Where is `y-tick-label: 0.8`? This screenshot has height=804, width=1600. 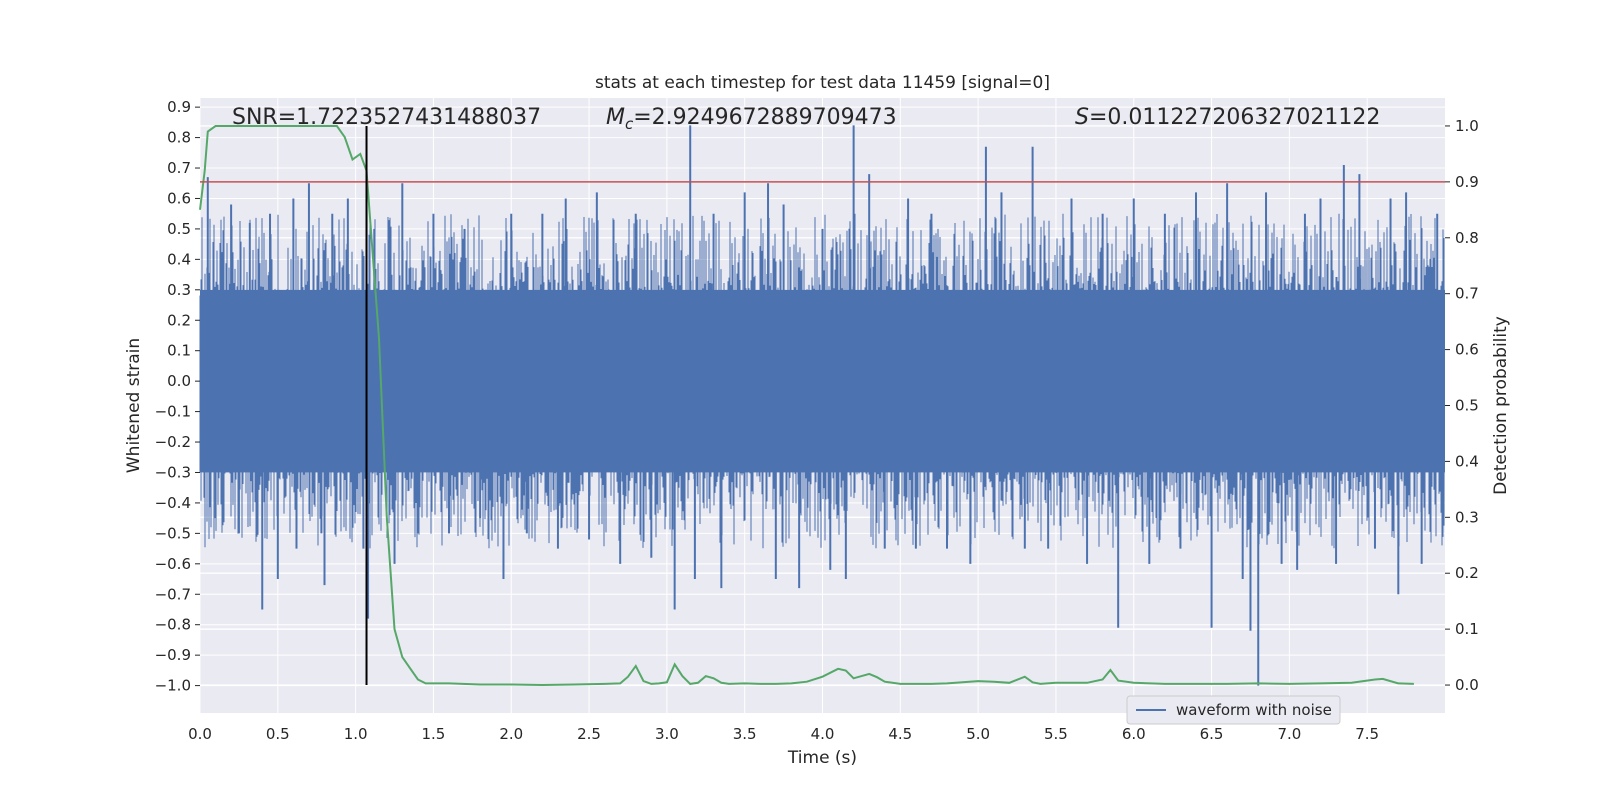
y-tick-label: 0.8 is located at coordinates (179, 138).